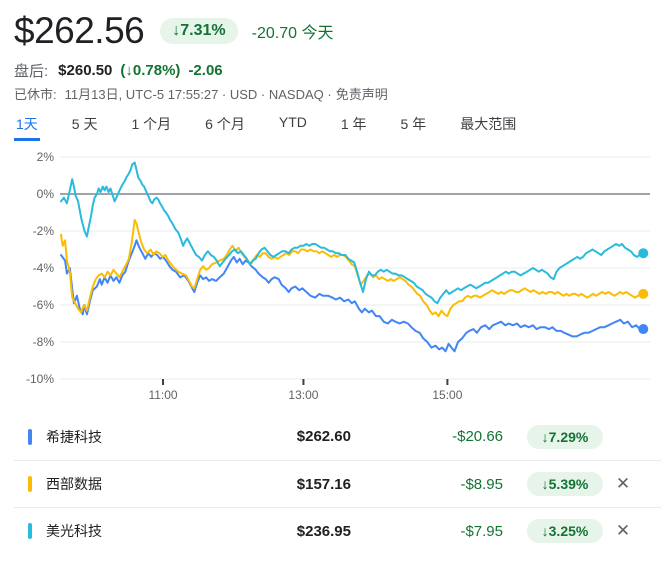  I want to click on after-hours-row: 盘后: $260.50 (↓0.78%) -2.06, so click(337, 70).